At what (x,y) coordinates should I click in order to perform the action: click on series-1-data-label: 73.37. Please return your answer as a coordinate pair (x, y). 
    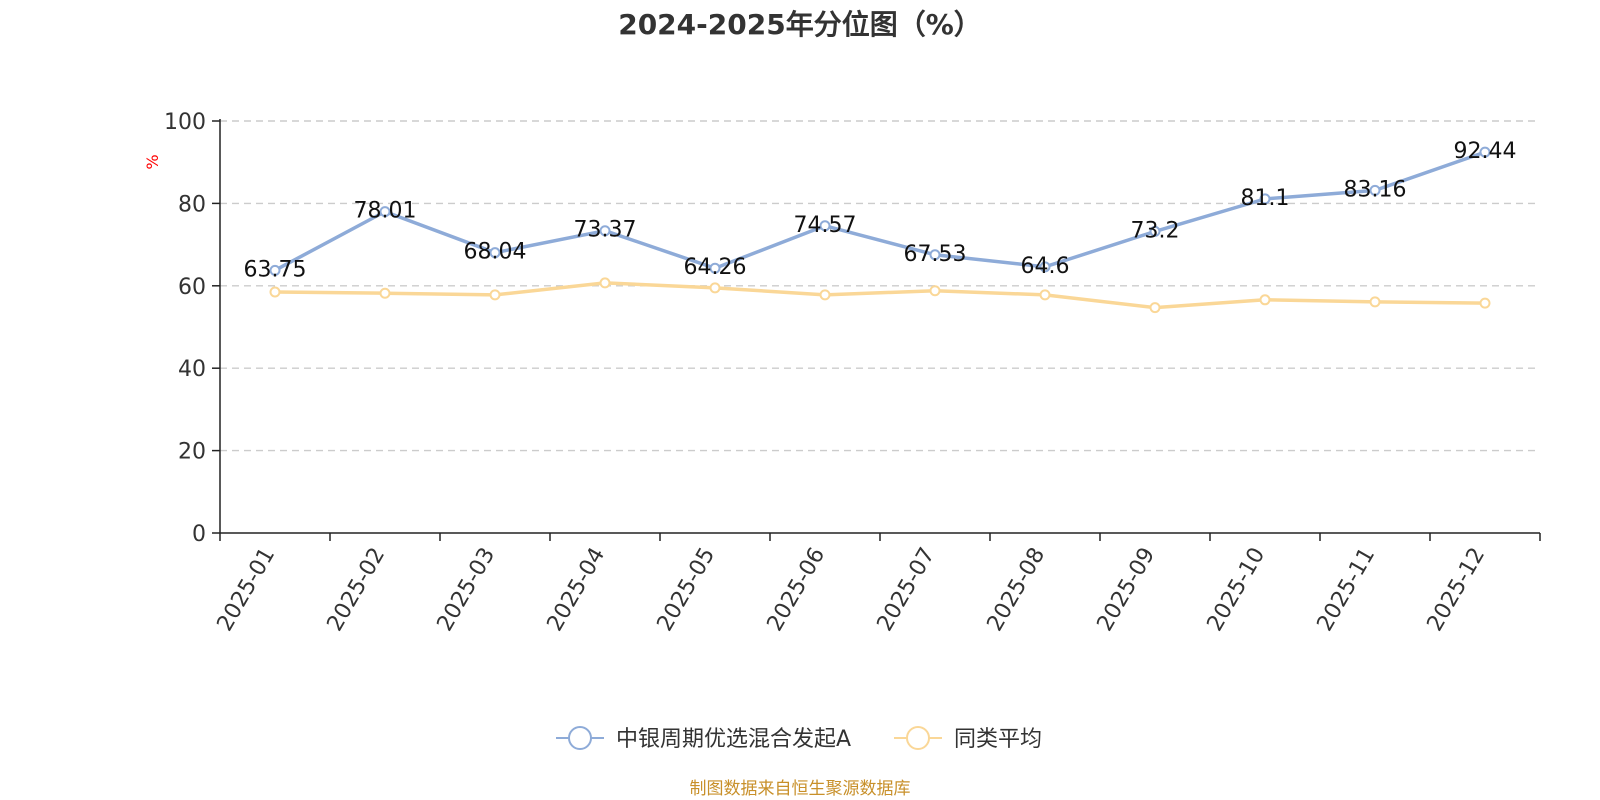
    Looking at the image, I should click on (605, 230).